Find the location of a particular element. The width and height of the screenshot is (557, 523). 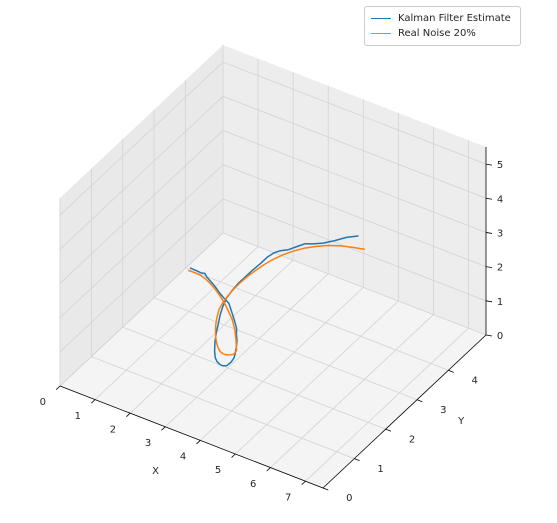

x-tick-label: 0 is located at coordinates (43, 402).